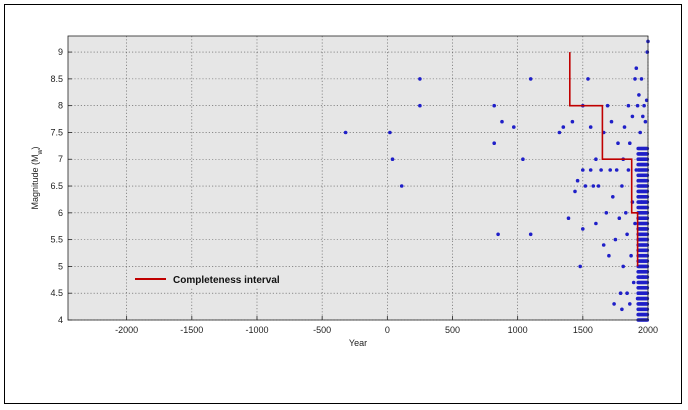 The width and height of the screenshot is (688, 410). What do you see at coordinates (35, 147) in the screenshot?
I see `y-axis-title-suffix: )` at bounding box center [35, 147].